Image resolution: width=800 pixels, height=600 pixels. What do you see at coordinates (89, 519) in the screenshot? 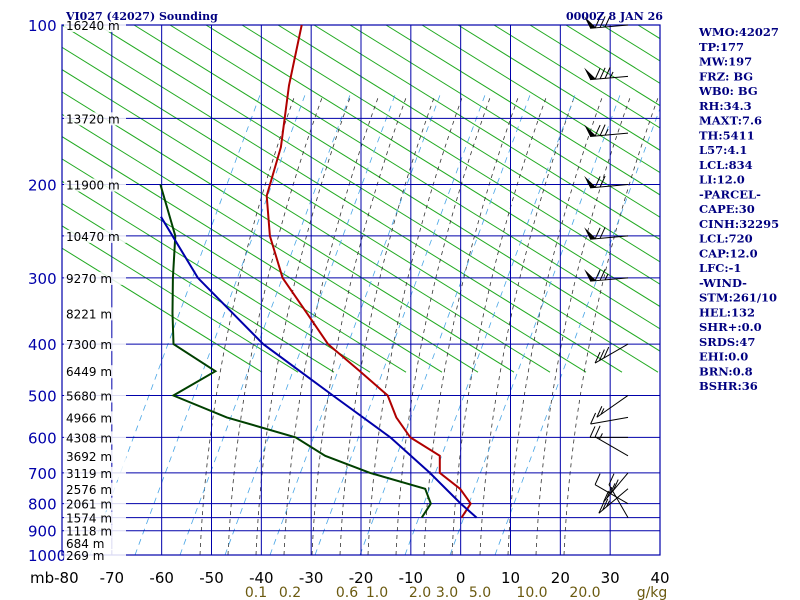
I see `height-label: 1574 m` at bounding box center [89, 519].